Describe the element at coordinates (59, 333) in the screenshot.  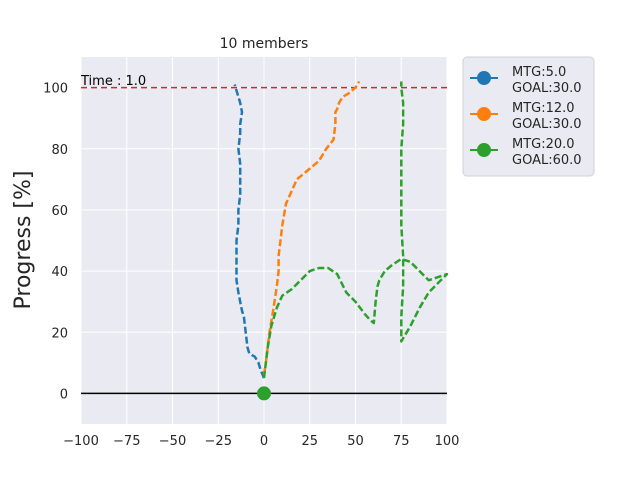
I see `y-tick-label: 20` at that location.